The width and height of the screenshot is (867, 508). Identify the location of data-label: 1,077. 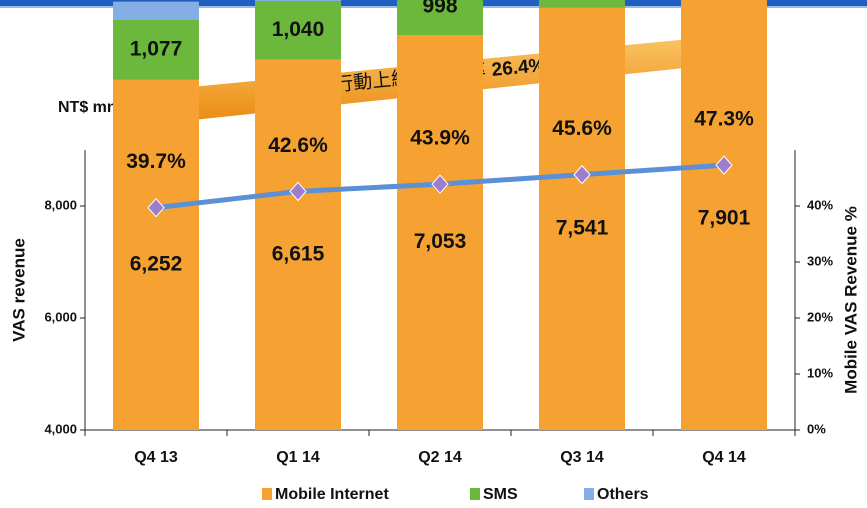
(156, 48).